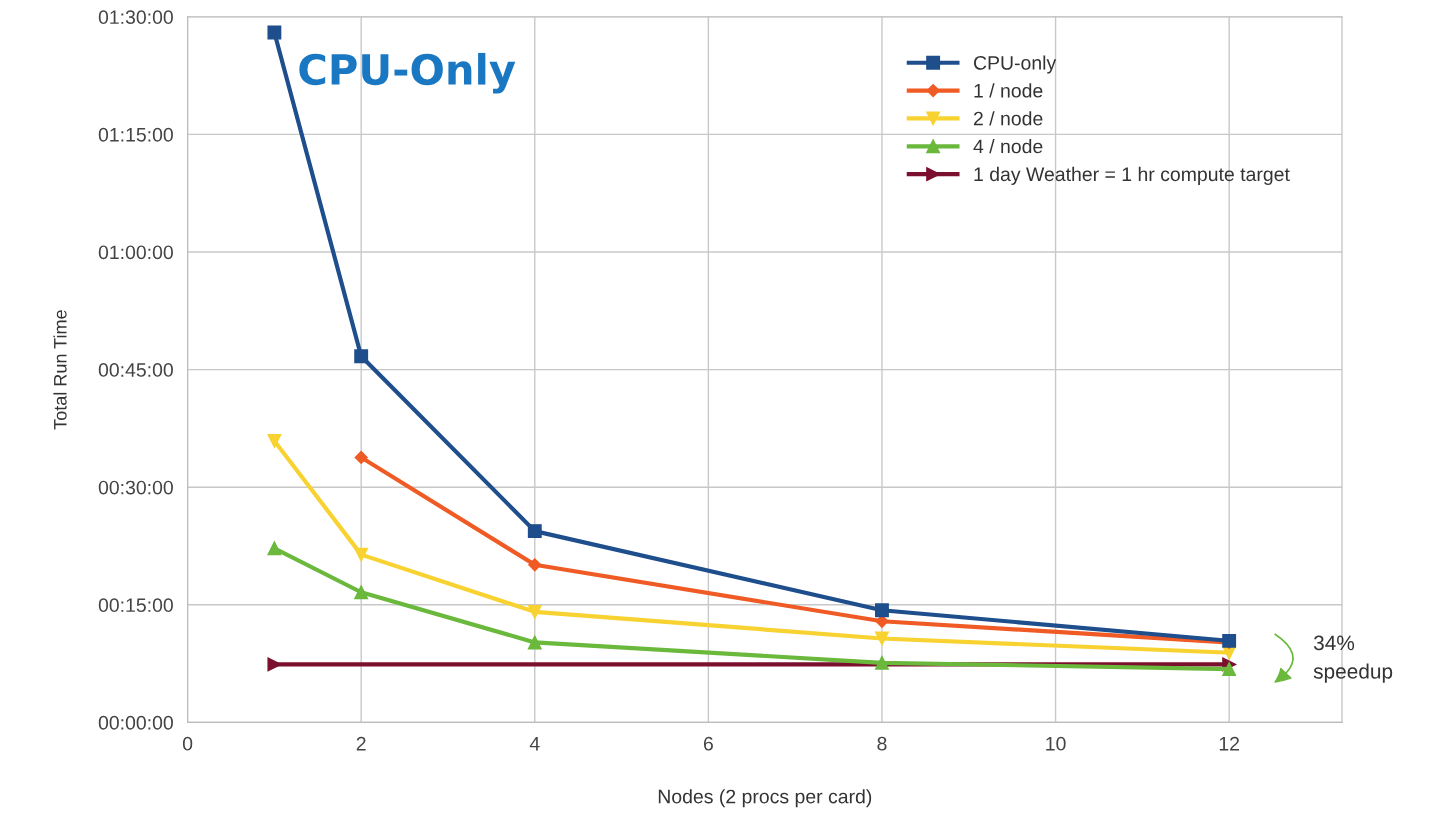 This screenshot has width=1443, height=840. What do you see at coordinates (765, 798) in the screenshot?
I see `x-axis-title: Nodes (2 procs per card)` at bounding box center [765, 798].